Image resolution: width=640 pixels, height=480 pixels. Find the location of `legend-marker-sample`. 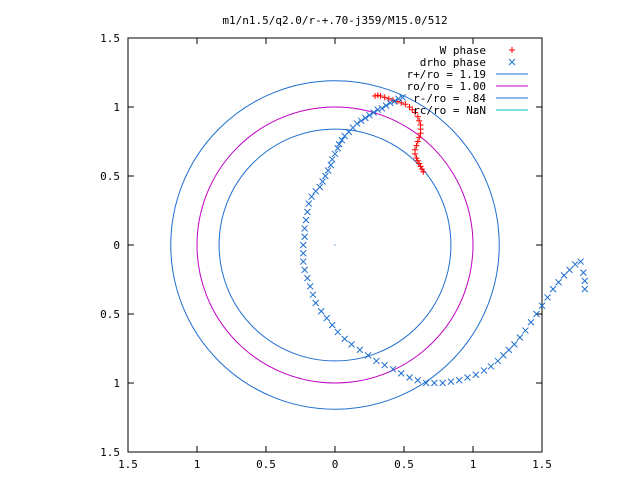

legend-marker-sample is located at coordinates (512, 62).